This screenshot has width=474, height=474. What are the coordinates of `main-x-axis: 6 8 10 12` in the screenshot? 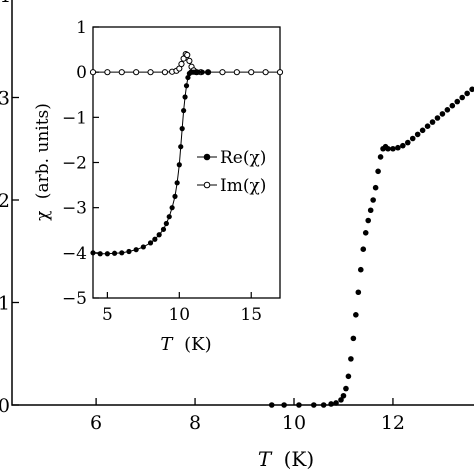 It's located at (247, 416).